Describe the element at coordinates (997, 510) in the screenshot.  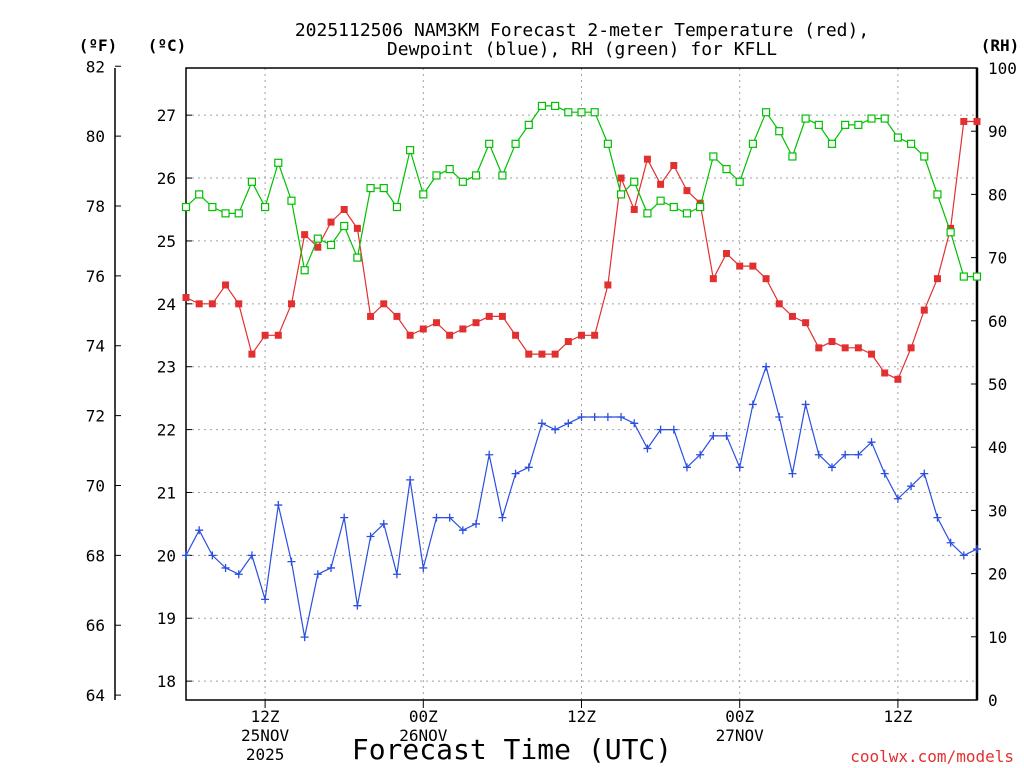
I see `rh-tick-label: 30` at that location.